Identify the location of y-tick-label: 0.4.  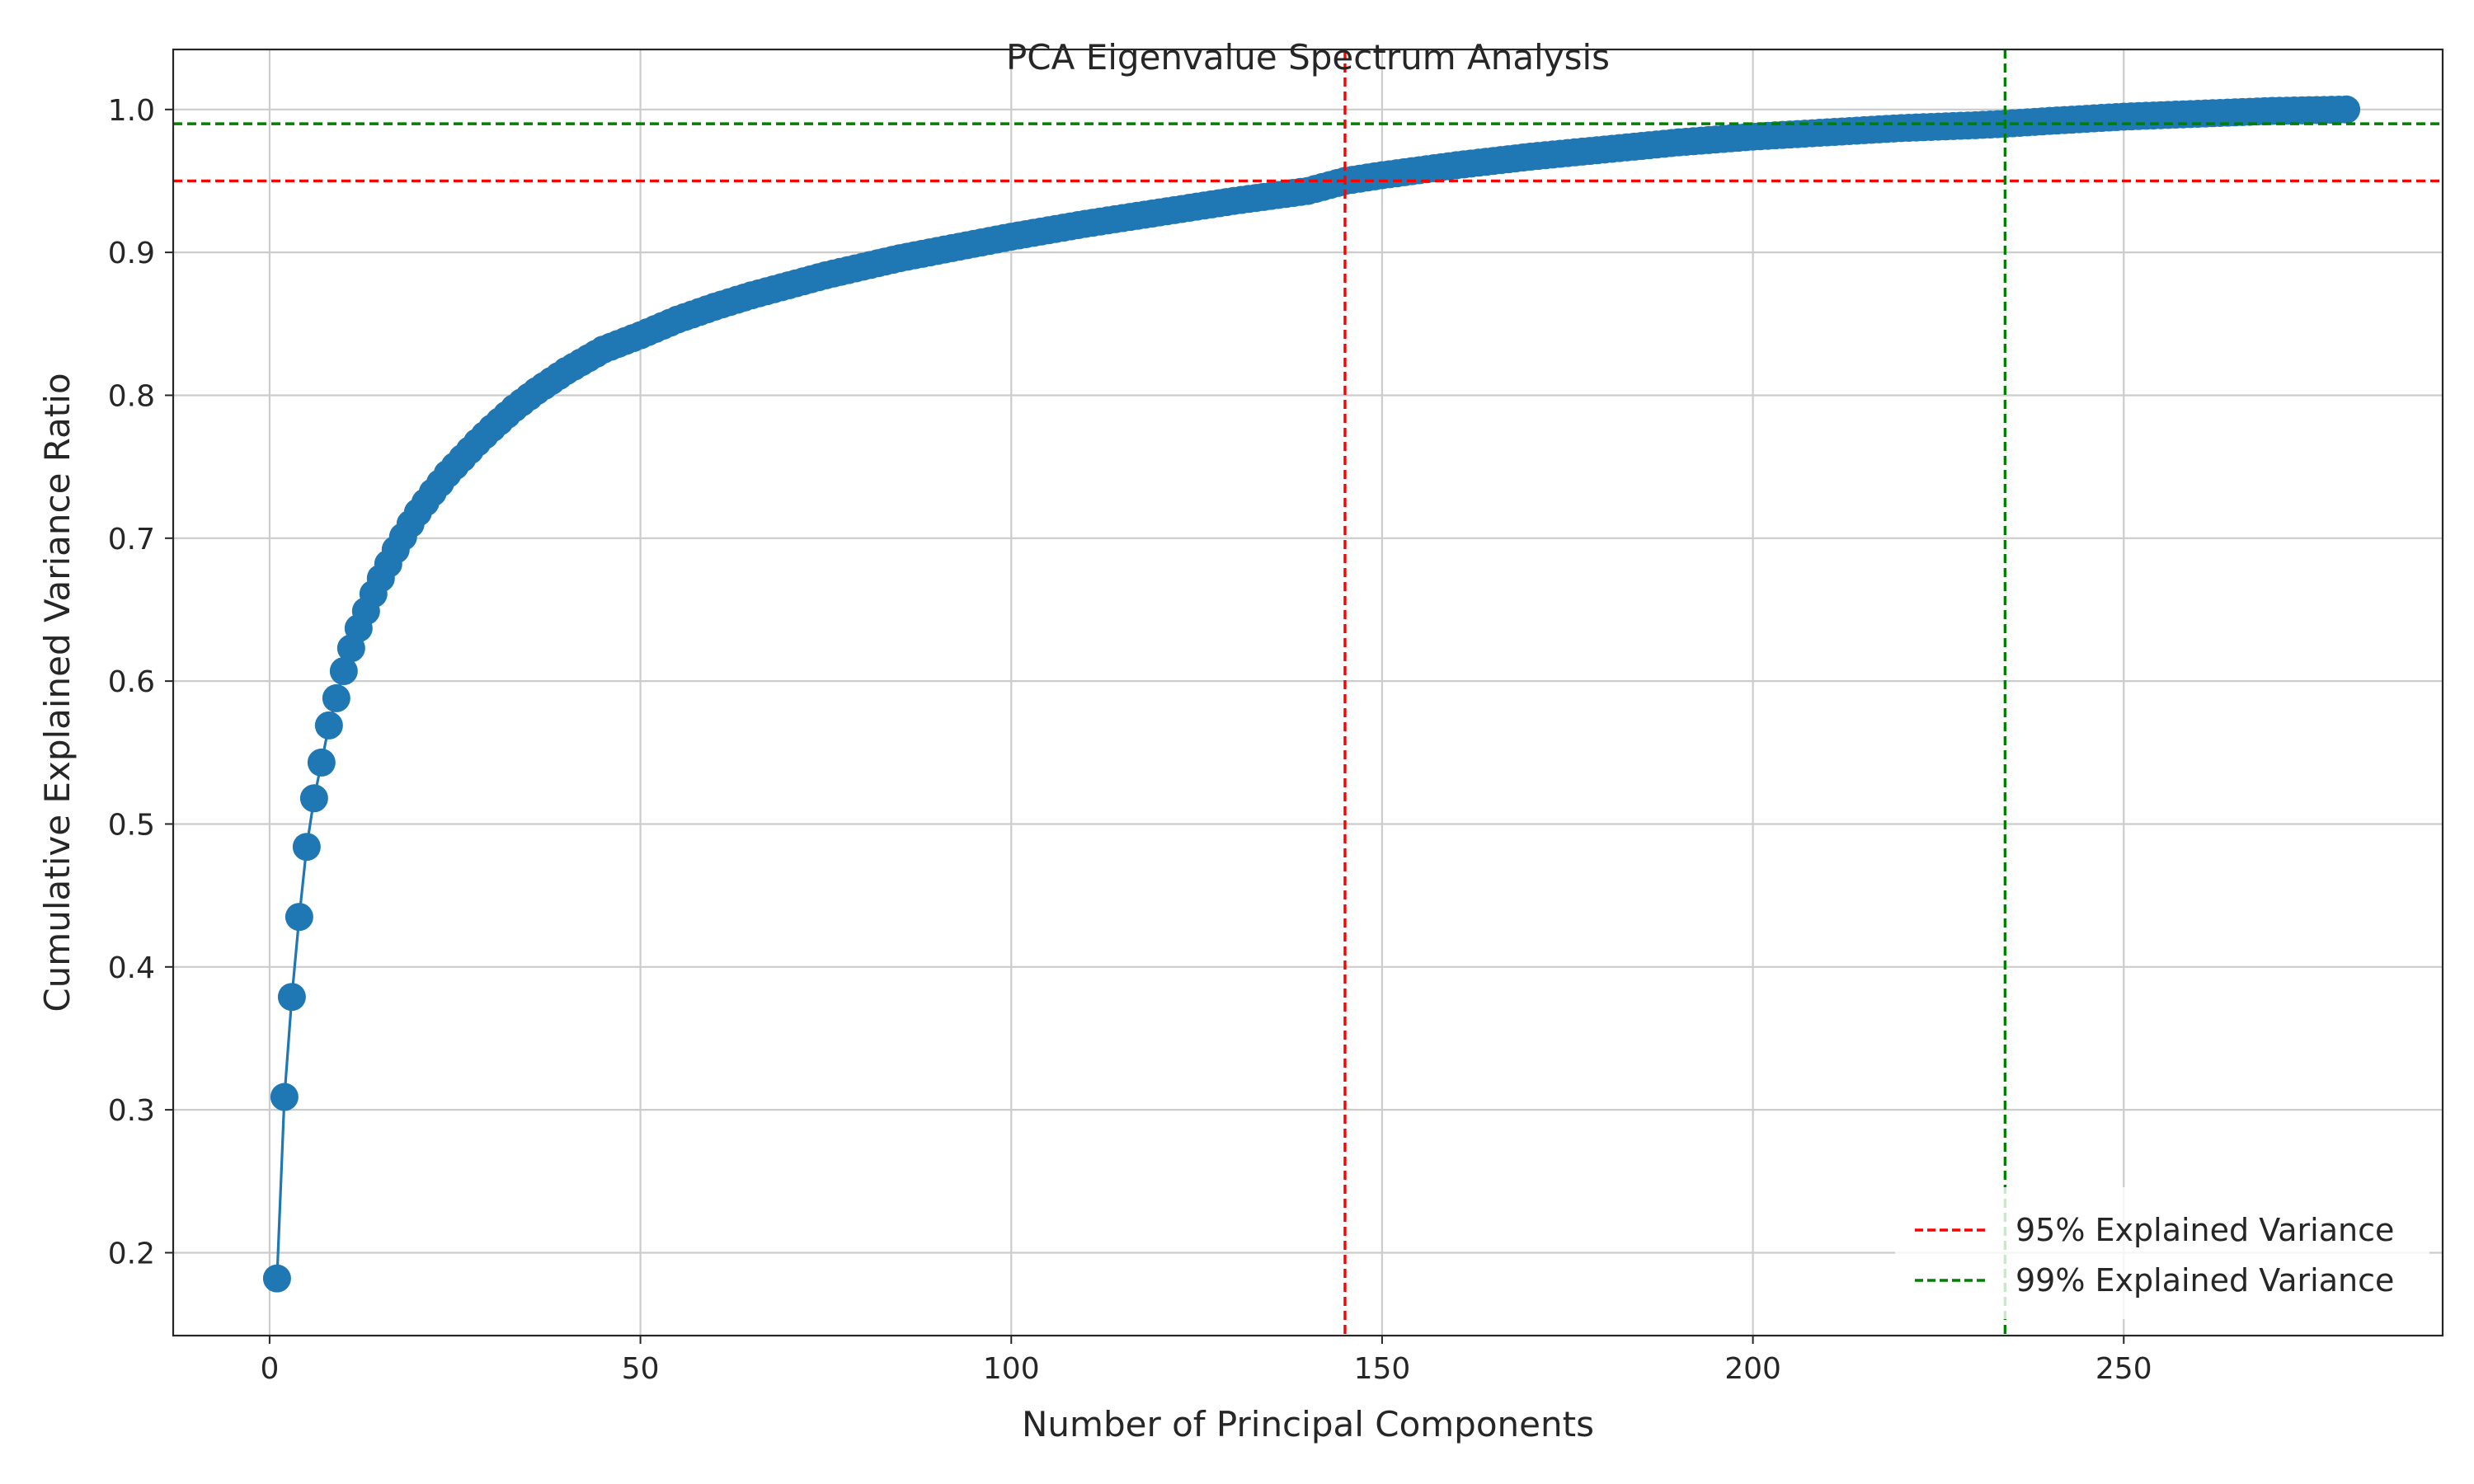
(131, 968).